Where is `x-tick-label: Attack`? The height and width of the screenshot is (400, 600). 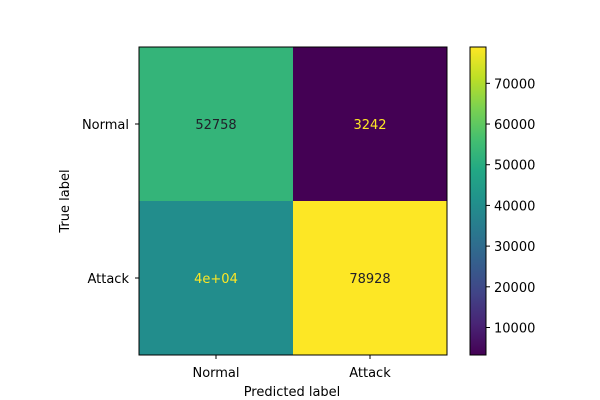 x-tick-label: Attack is located at coordinates (370, 373).